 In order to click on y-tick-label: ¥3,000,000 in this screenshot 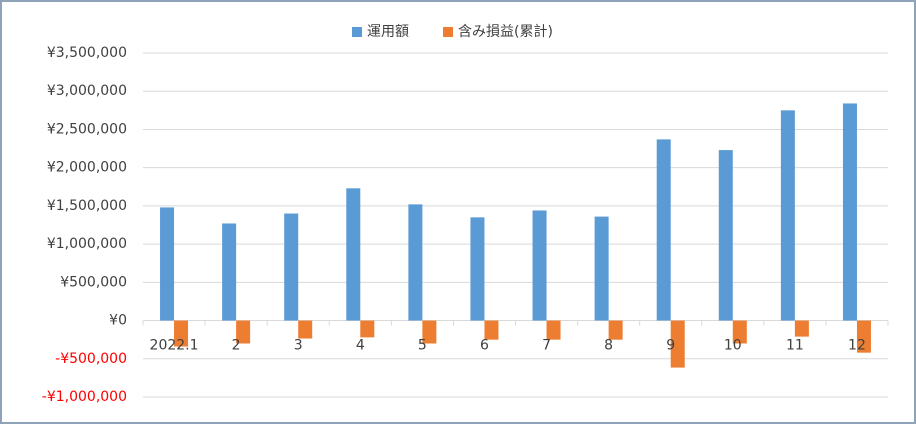, I will do `click(87, 91)`.